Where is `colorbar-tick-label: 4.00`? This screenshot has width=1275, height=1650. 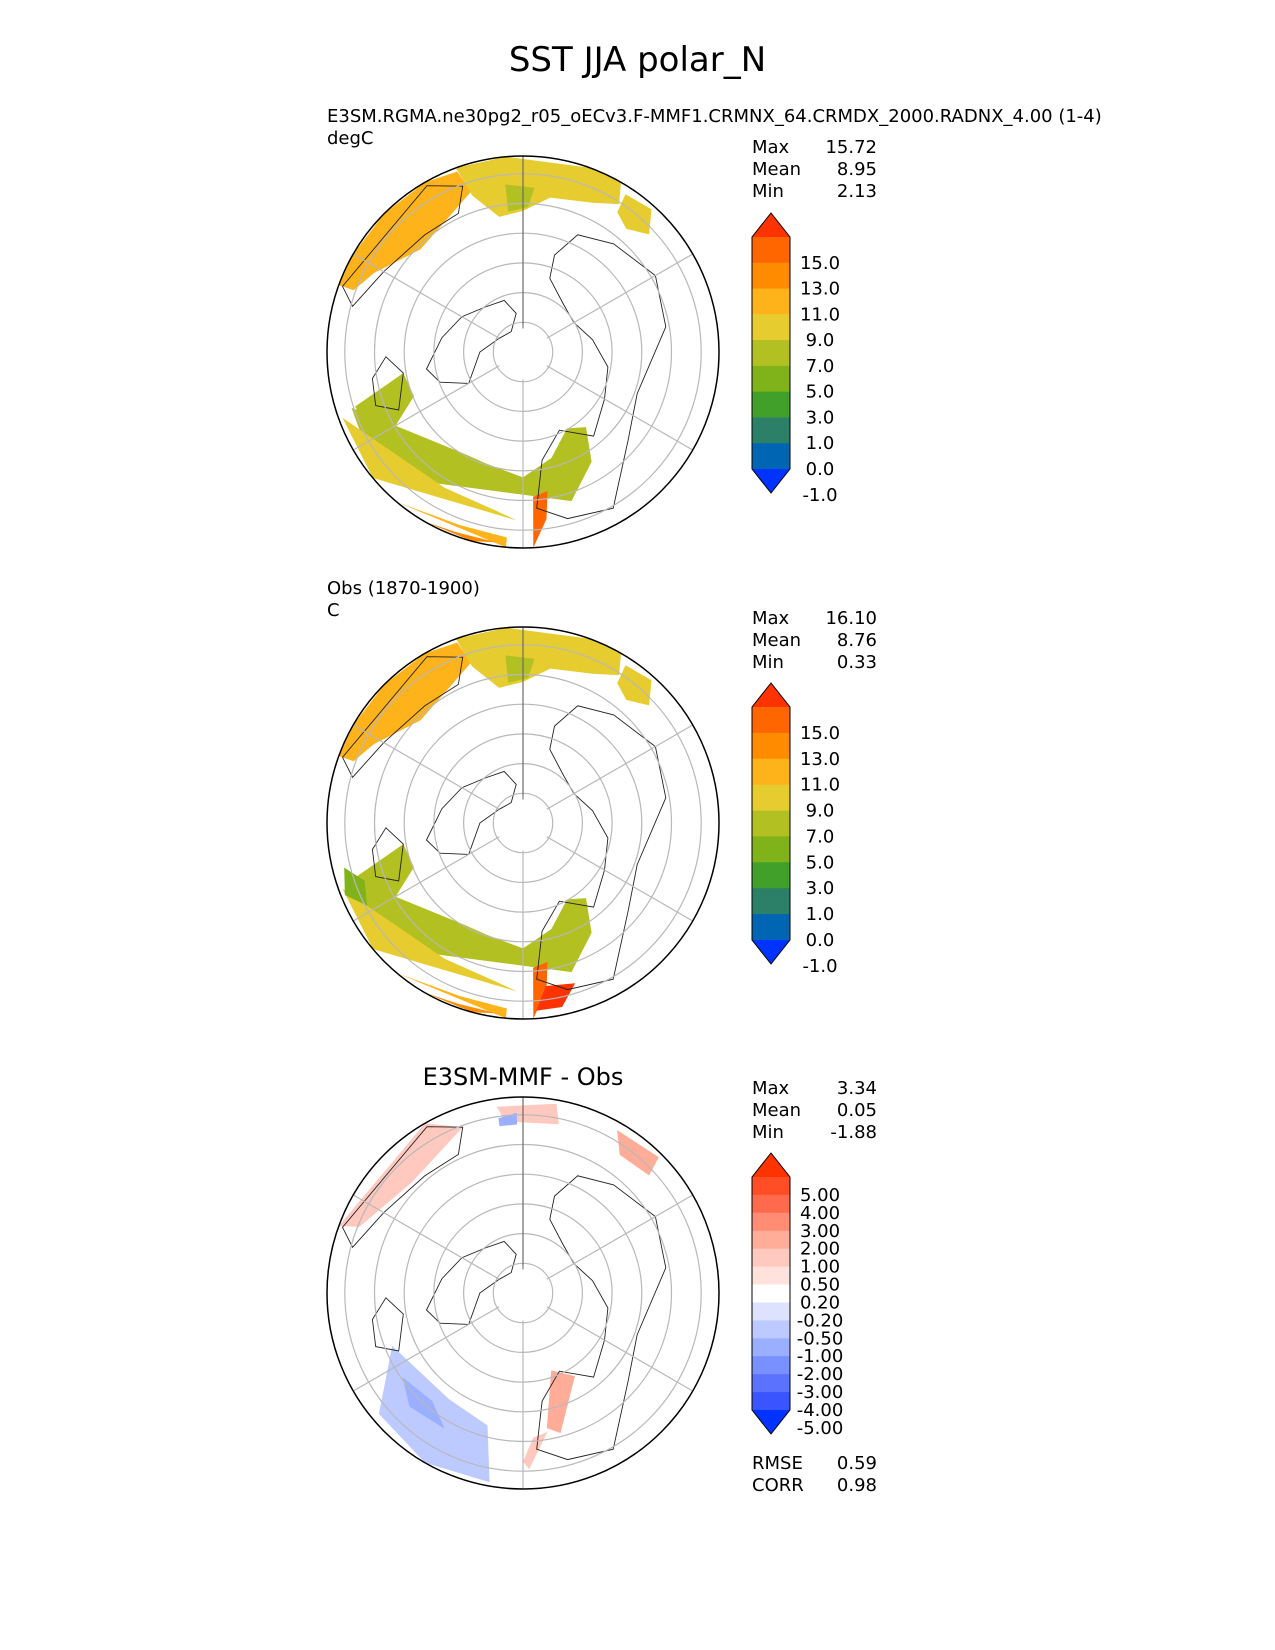 colorbar-tick-label: 4.00 is located at coordinates (820, 1213).